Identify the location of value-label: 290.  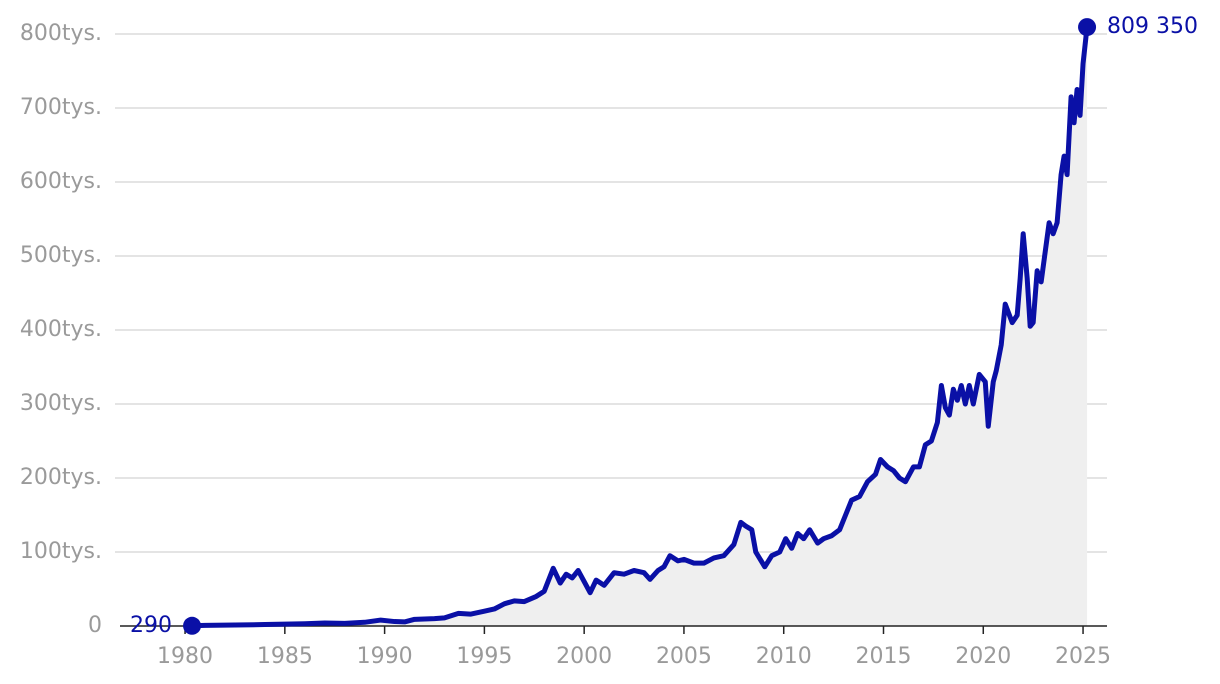
(151, 625).